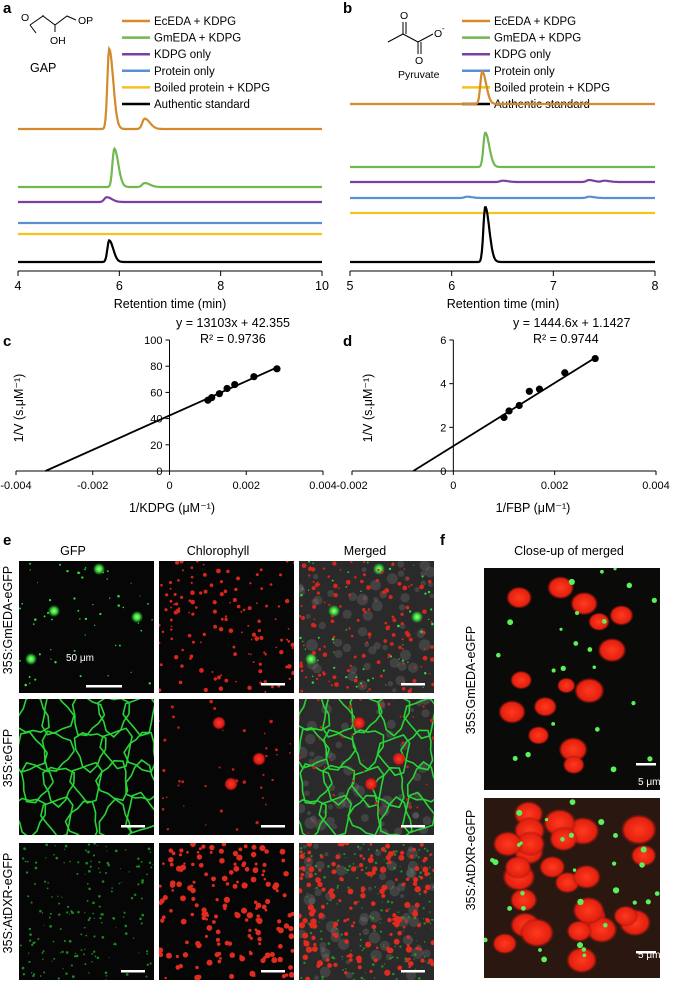 This screenshot has height=984, width=685. Describe the element at coordinates (565, 373) in the screenshot. I see `data-point` at that location.